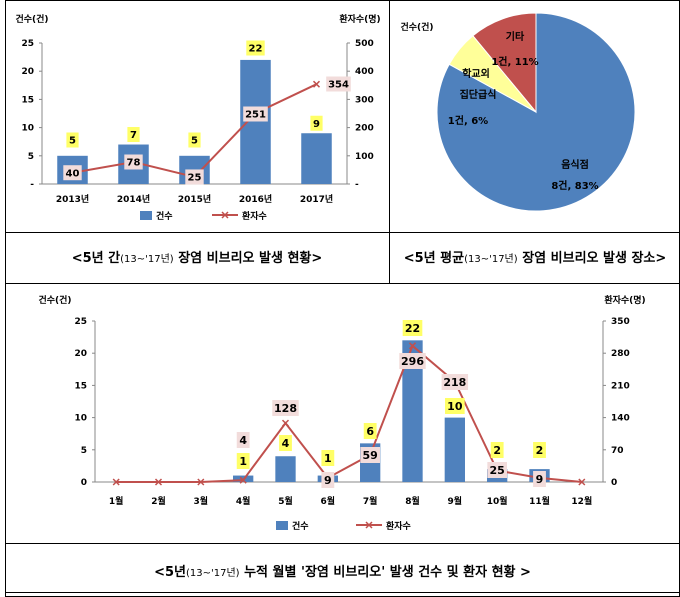 The image size is (680, 597). What do you see at coordinates (80, 419) in the screenshot?
I see `y-tick-label: 10` at bounding box center [80, 419].